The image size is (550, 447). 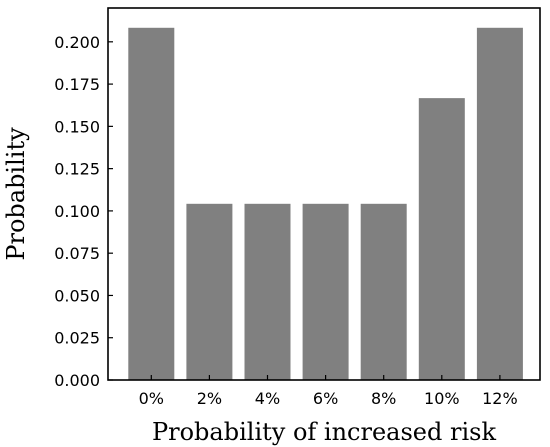 I want to click on x-tick-label: 4%, so click(x=267, y=398).